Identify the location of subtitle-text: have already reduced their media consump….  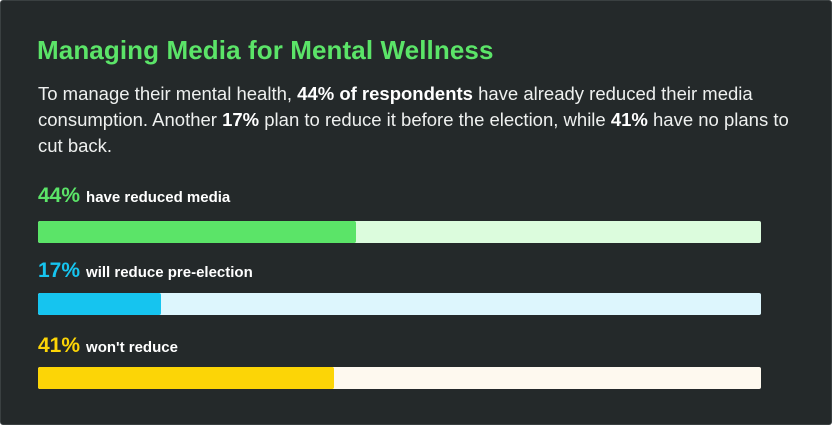
(395, 106).